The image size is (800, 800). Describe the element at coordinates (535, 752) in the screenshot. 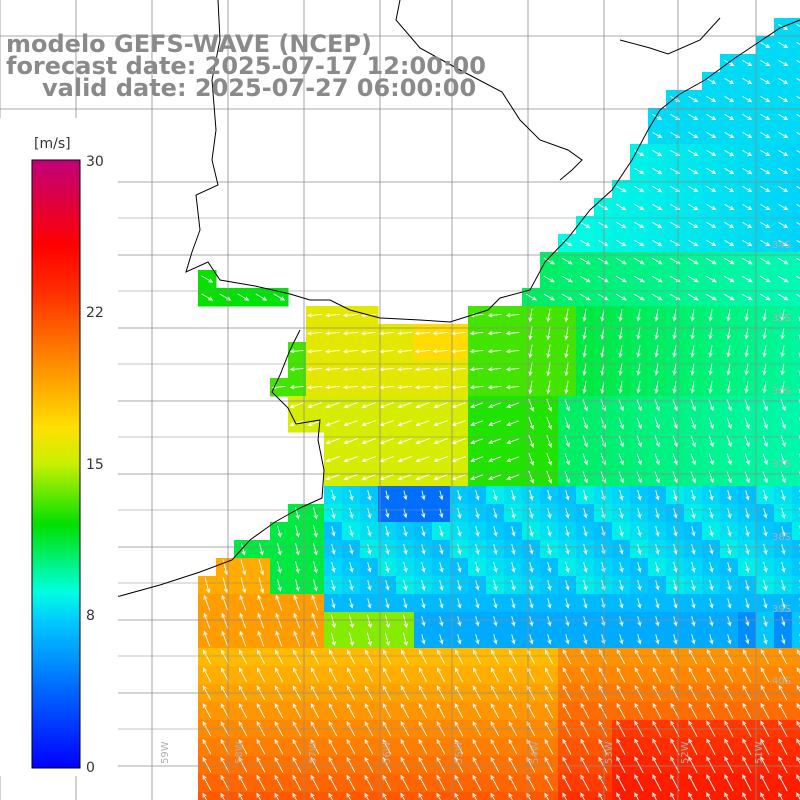

I see `longitude-label: 54W` at that location.